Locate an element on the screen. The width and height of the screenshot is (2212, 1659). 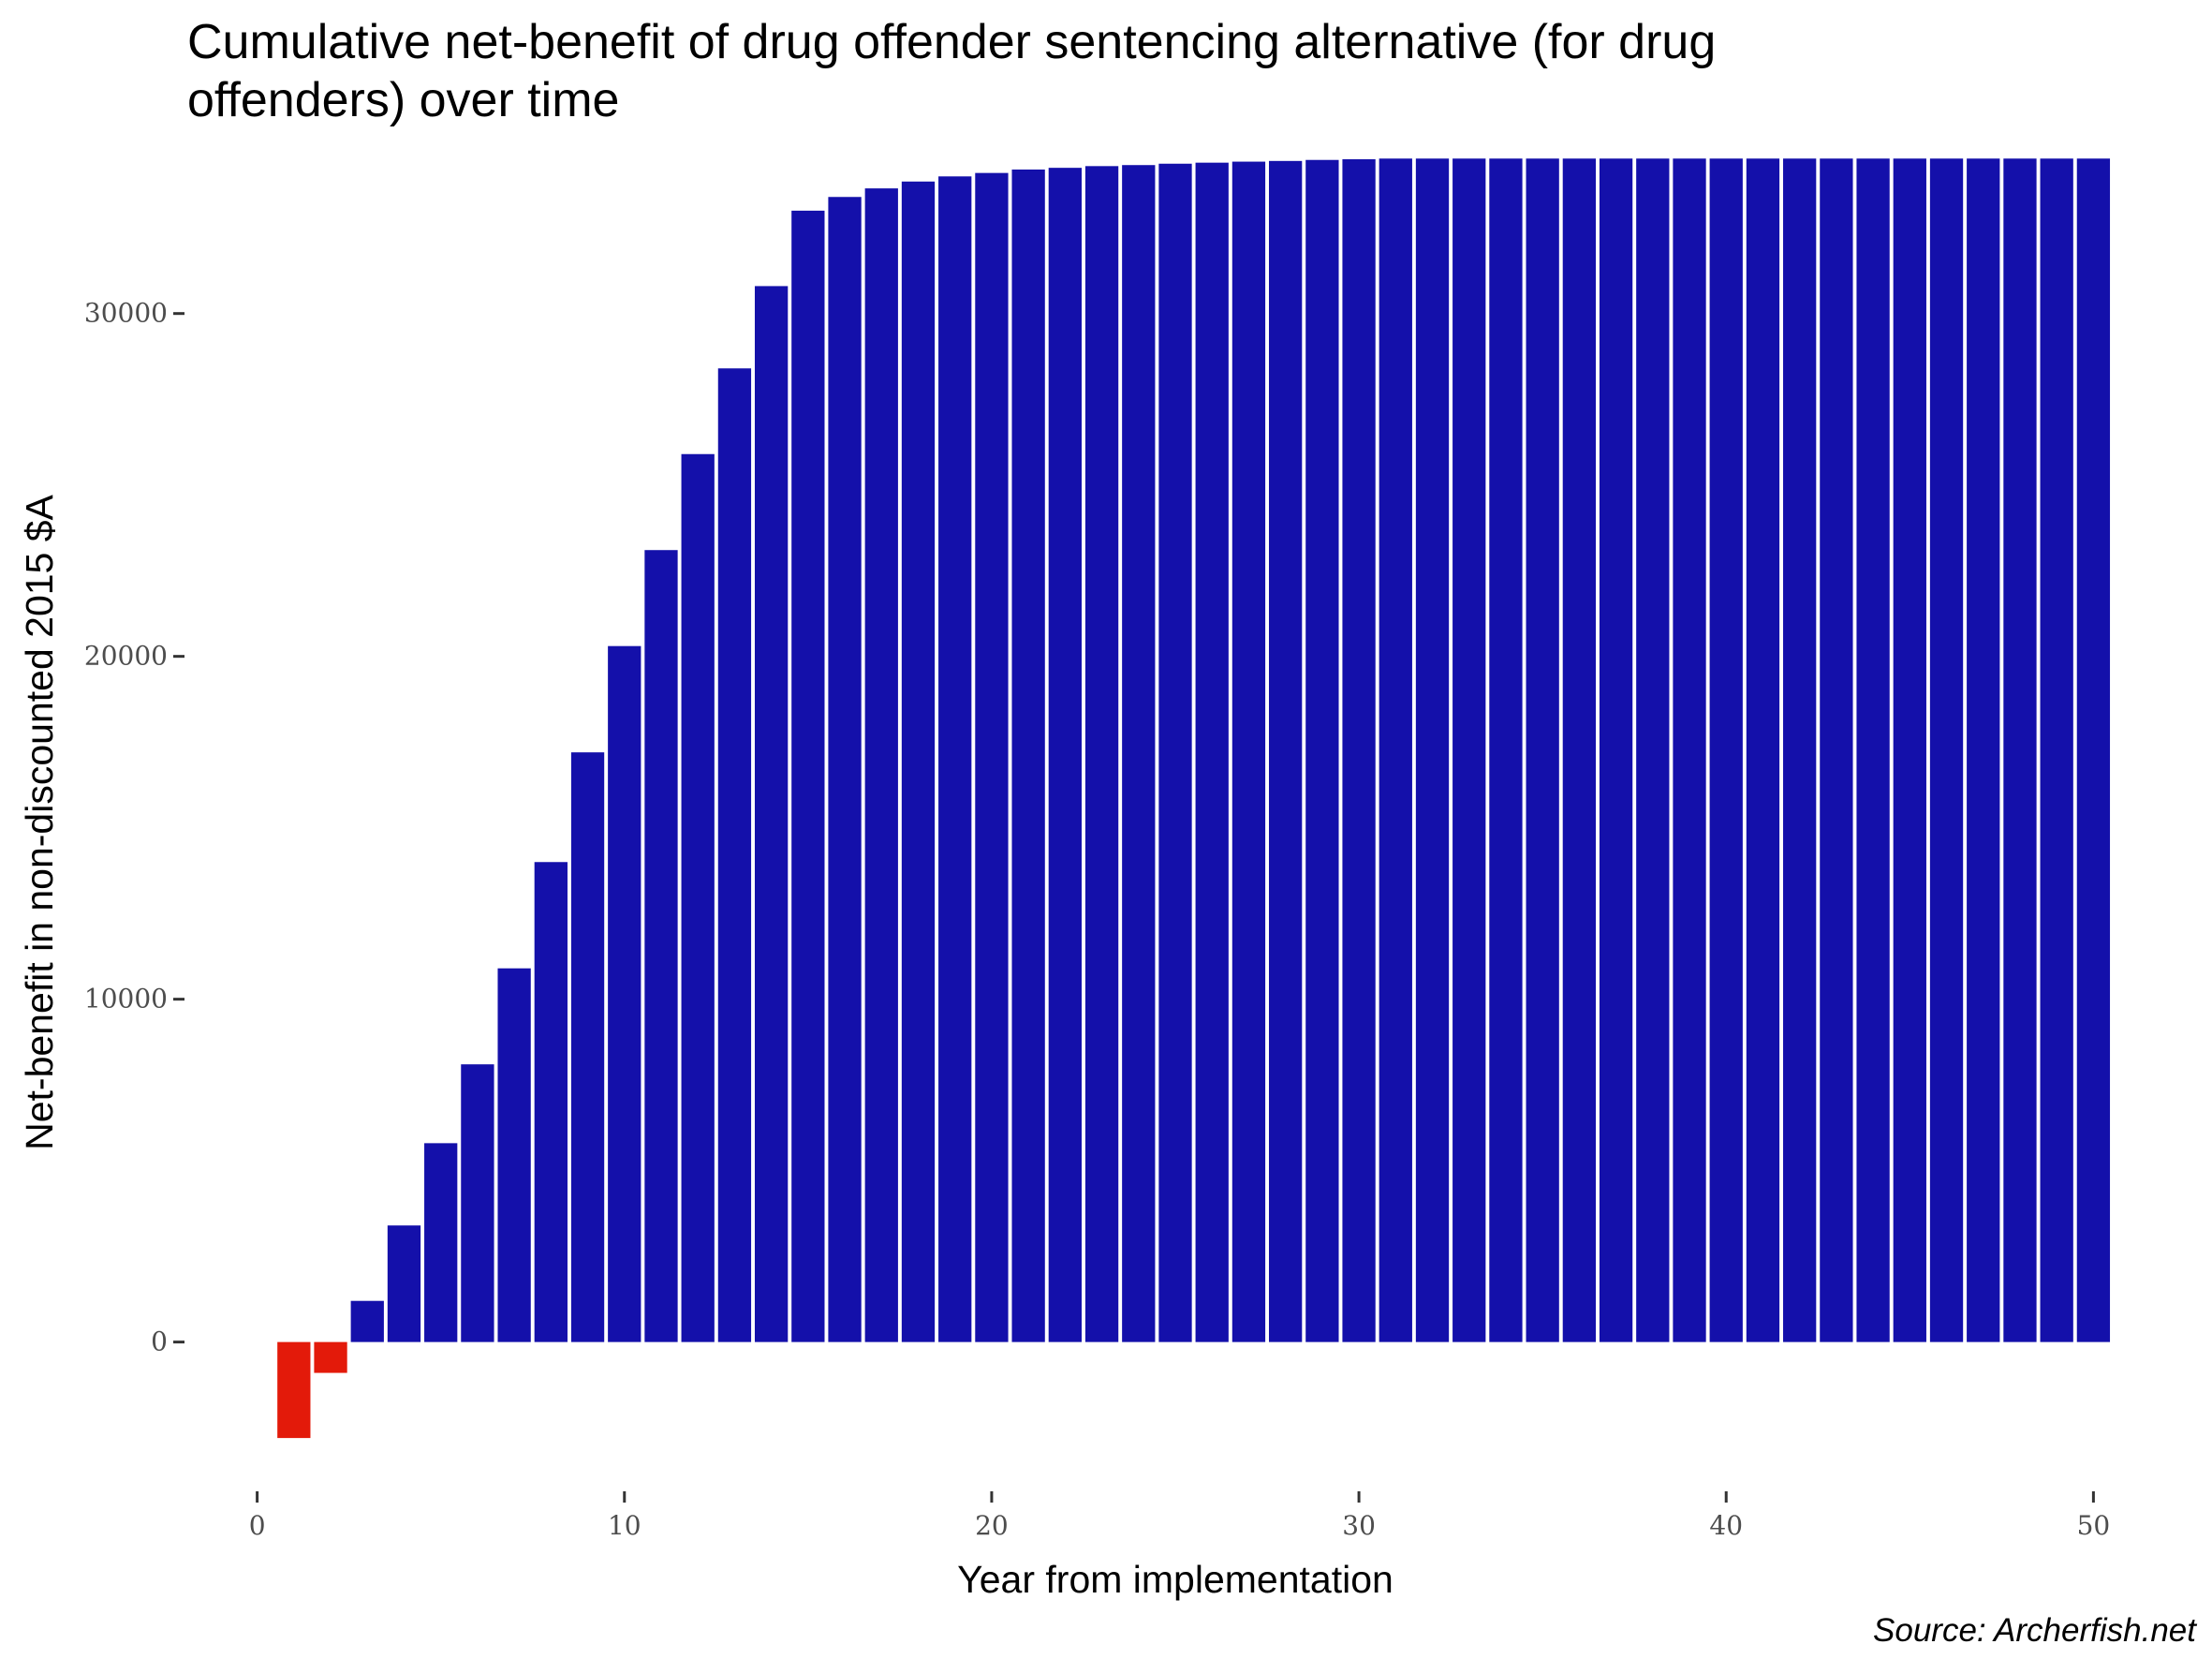
x-tick-label-30: 30 is located at coordinates (1359, 1525).